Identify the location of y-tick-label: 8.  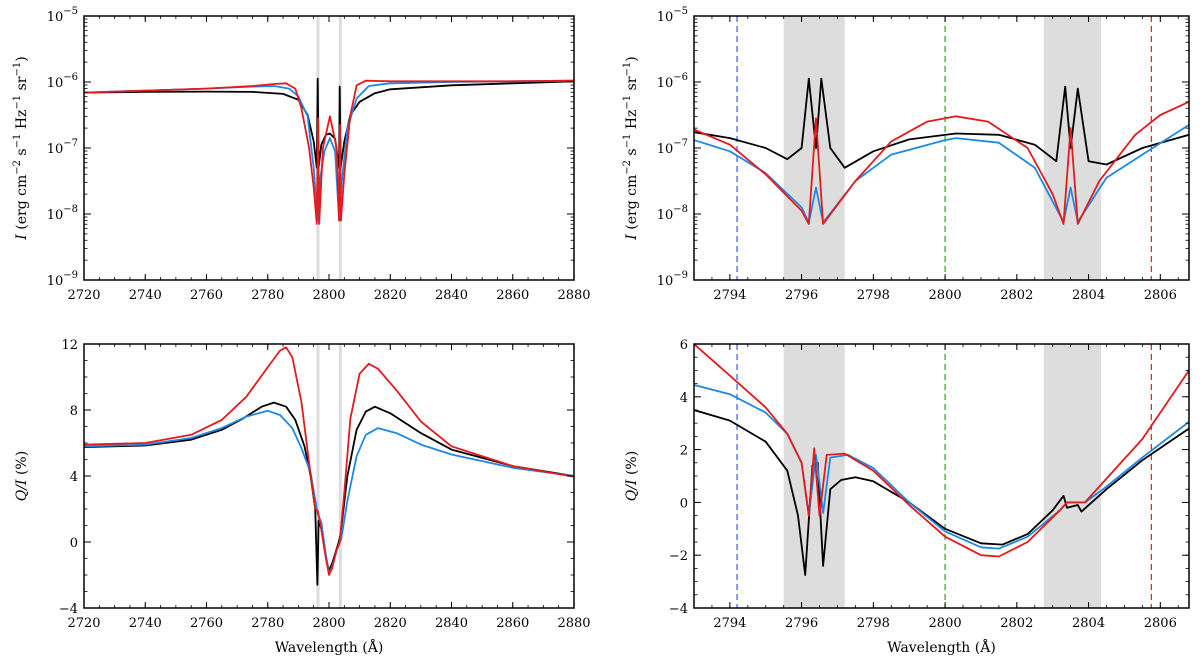
(74, 411).